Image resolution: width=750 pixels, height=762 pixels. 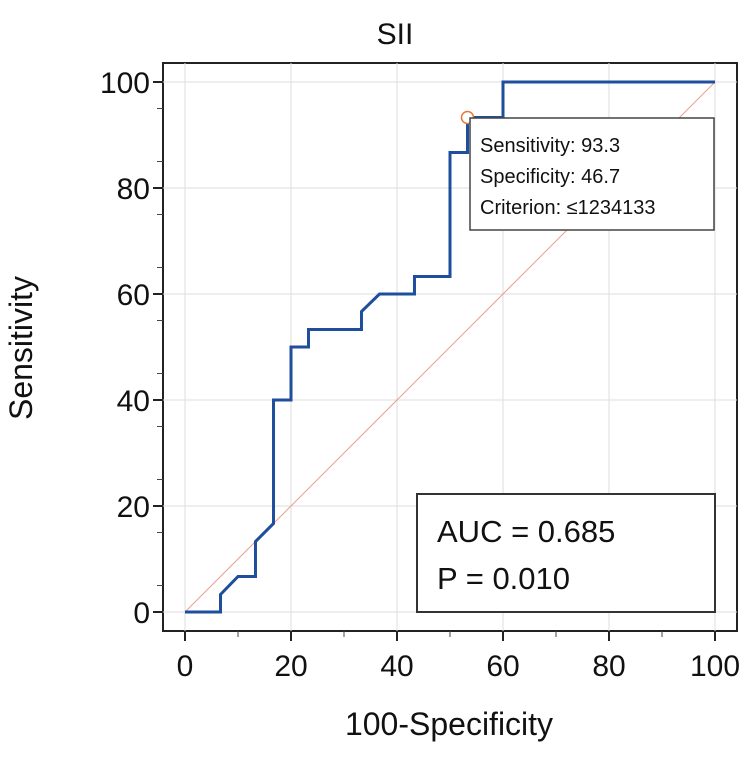 What do you see at coordinates (185, 666) in the screenshot?
I see `x-tick-label: 0` at bounding box center [185, 666].